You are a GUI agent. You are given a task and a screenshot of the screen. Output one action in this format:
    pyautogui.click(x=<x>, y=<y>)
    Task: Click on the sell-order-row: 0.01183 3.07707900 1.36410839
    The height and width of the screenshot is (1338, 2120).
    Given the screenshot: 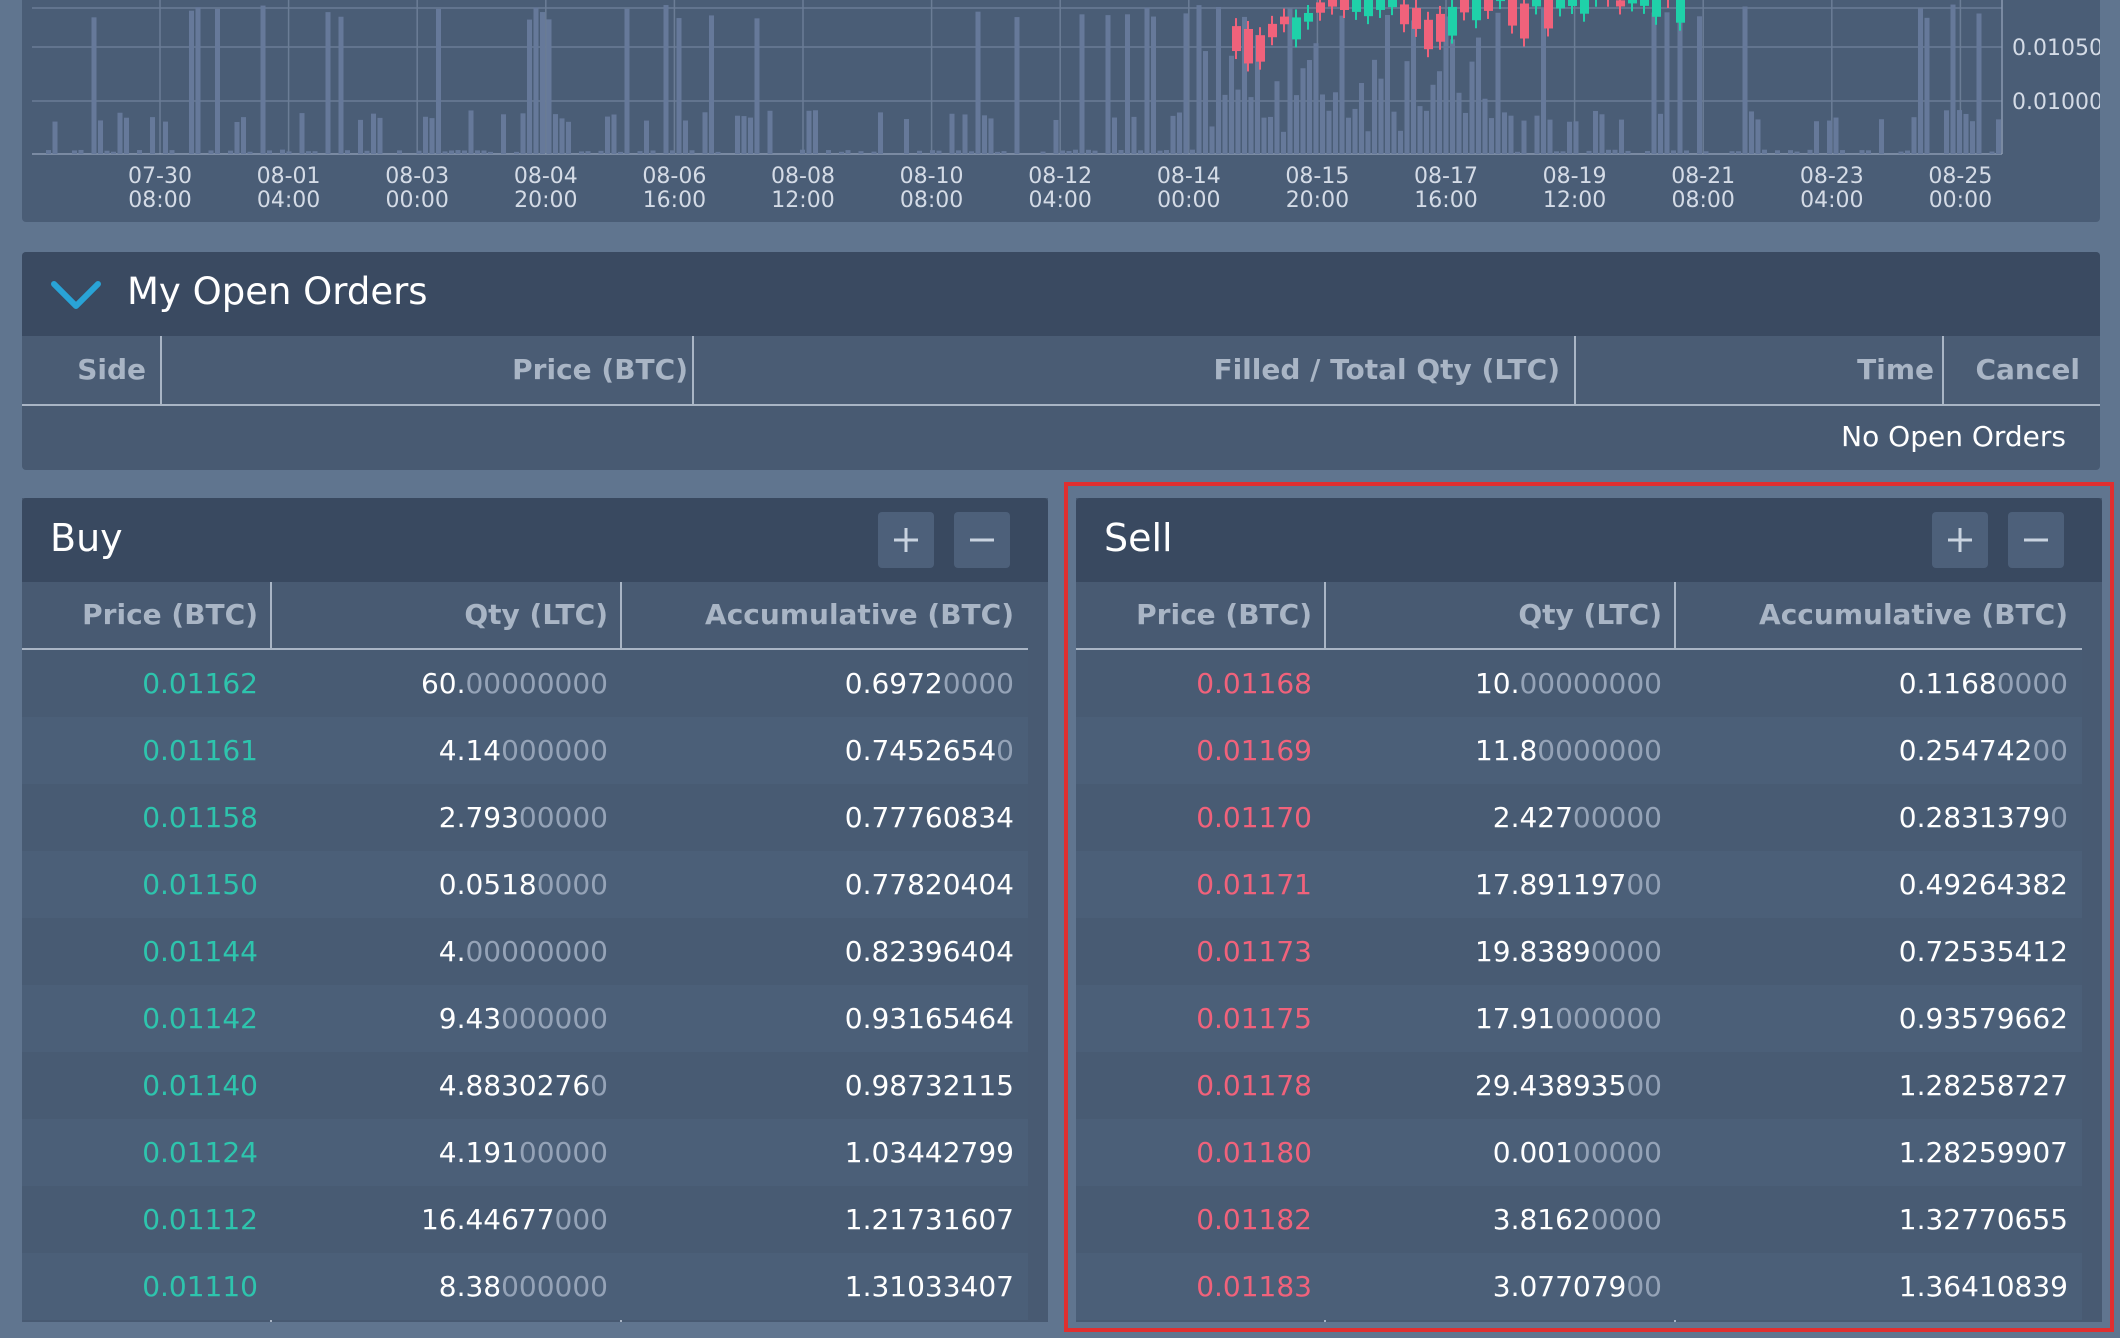 What is the action you would take?
    pyautogui.click(x=1579, y=1286)
    